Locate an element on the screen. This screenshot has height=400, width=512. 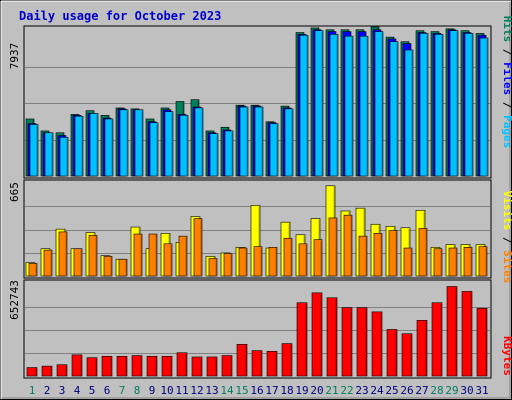
legend-visits: Visits is located at coordinates (506, 211).